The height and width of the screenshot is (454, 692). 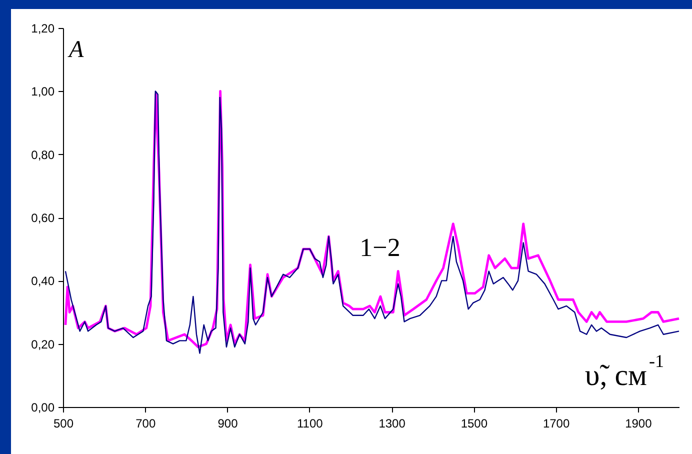 I want to click on x-tick-label: 1700, so click(x=556, y=423).